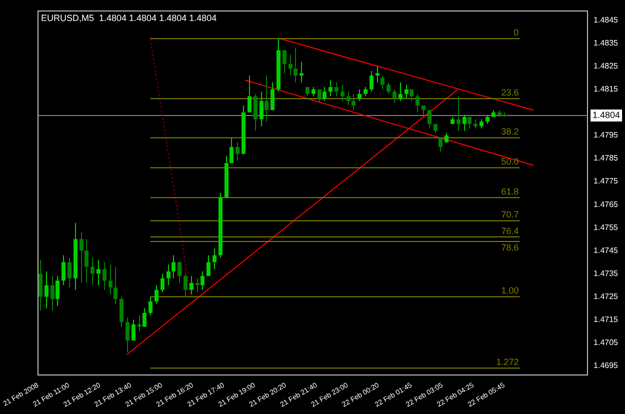 The height and width of the screenshot is (414, 625). What do you see at coordinates (129, 17) in the screenshot?
I see `chart-title: EURUSD,M5 1.4804 1.4804 1.4804 1.4804` at bounding box center [129, 17].